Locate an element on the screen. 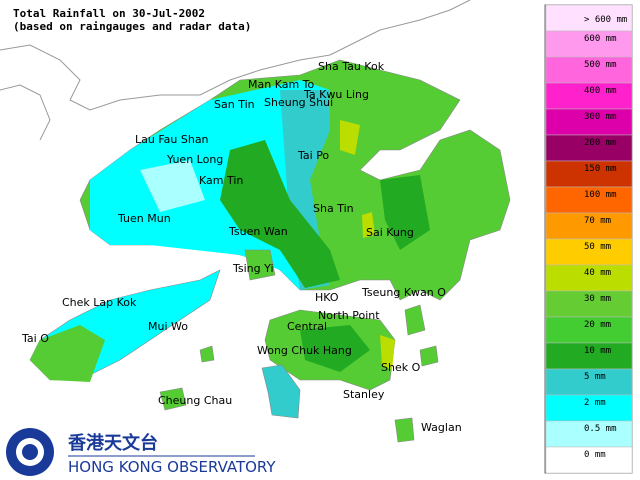 Image resolution: width=640 pixels, height=480 pixels. place-label: Tai O is located at coordinates (35, 338).